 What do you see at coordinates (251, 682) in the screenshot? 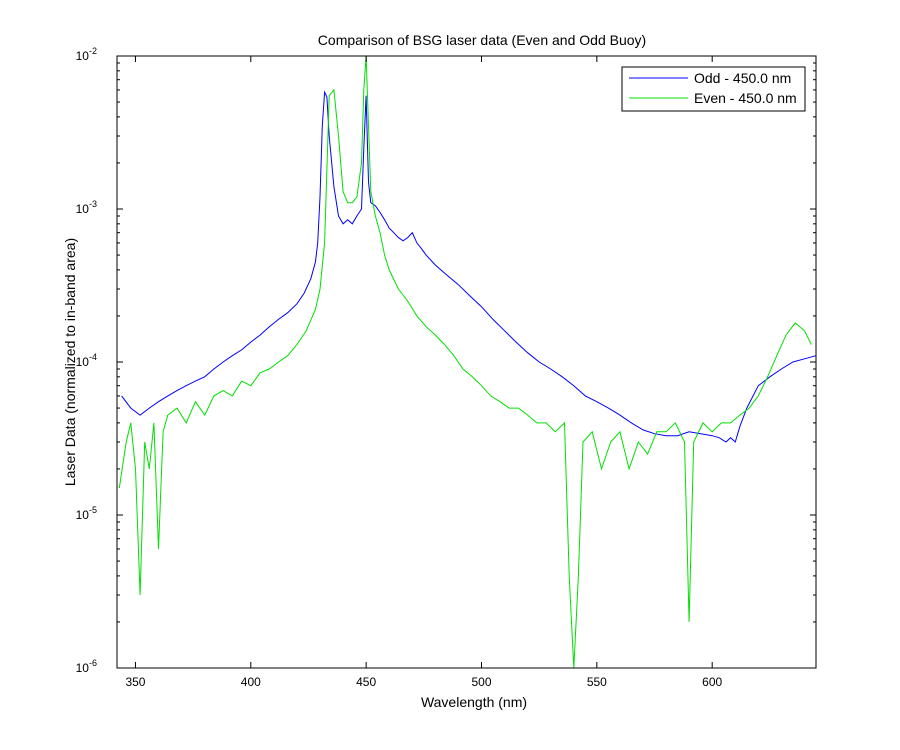
I see `x-tick-label: 400` at bounding box center [251, 682].